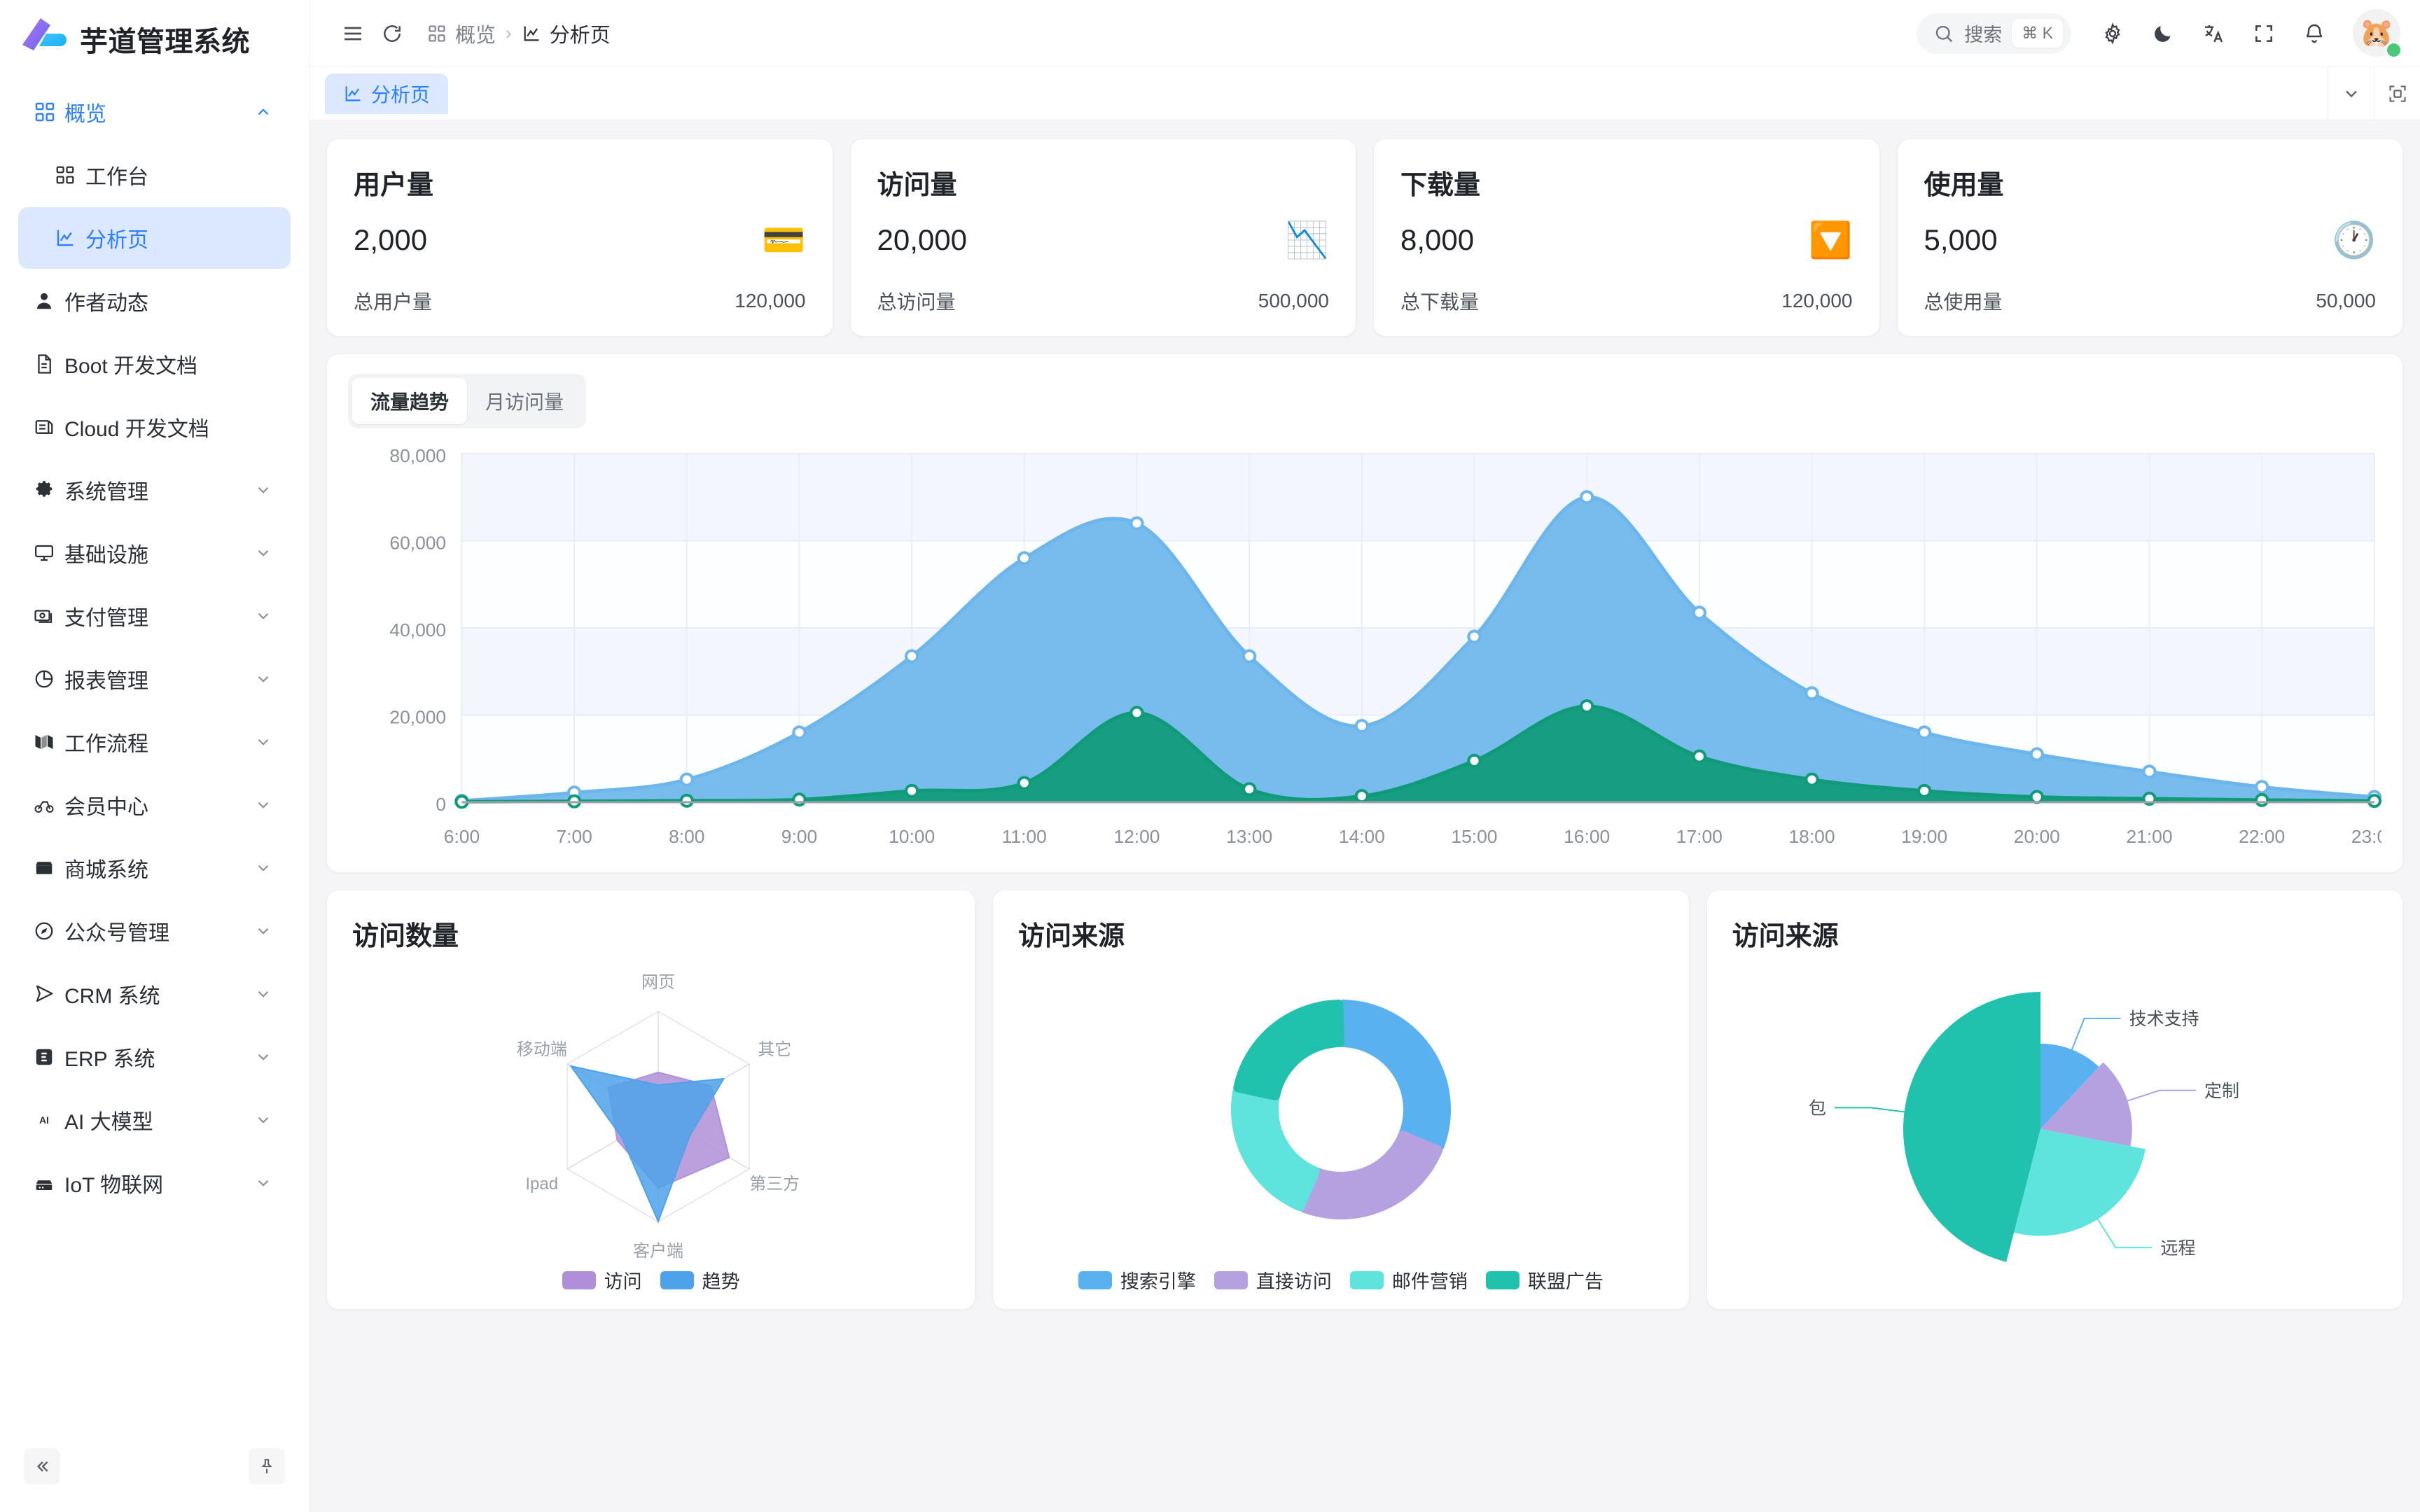 The width and height of the screenshot is (2420, 1512). I want to click on translate-icon, so click(2213, 33).